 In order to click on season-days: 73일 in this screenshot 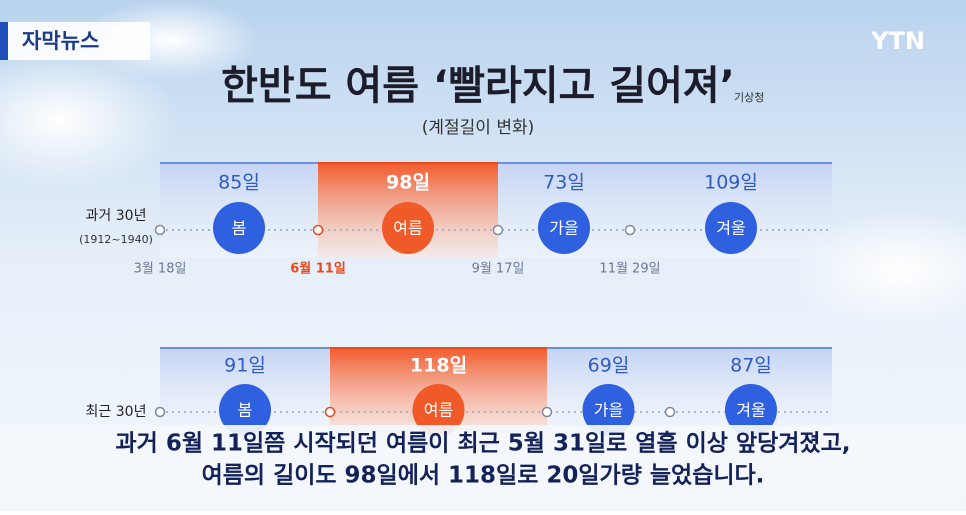, I will do `click(564, 183)`.